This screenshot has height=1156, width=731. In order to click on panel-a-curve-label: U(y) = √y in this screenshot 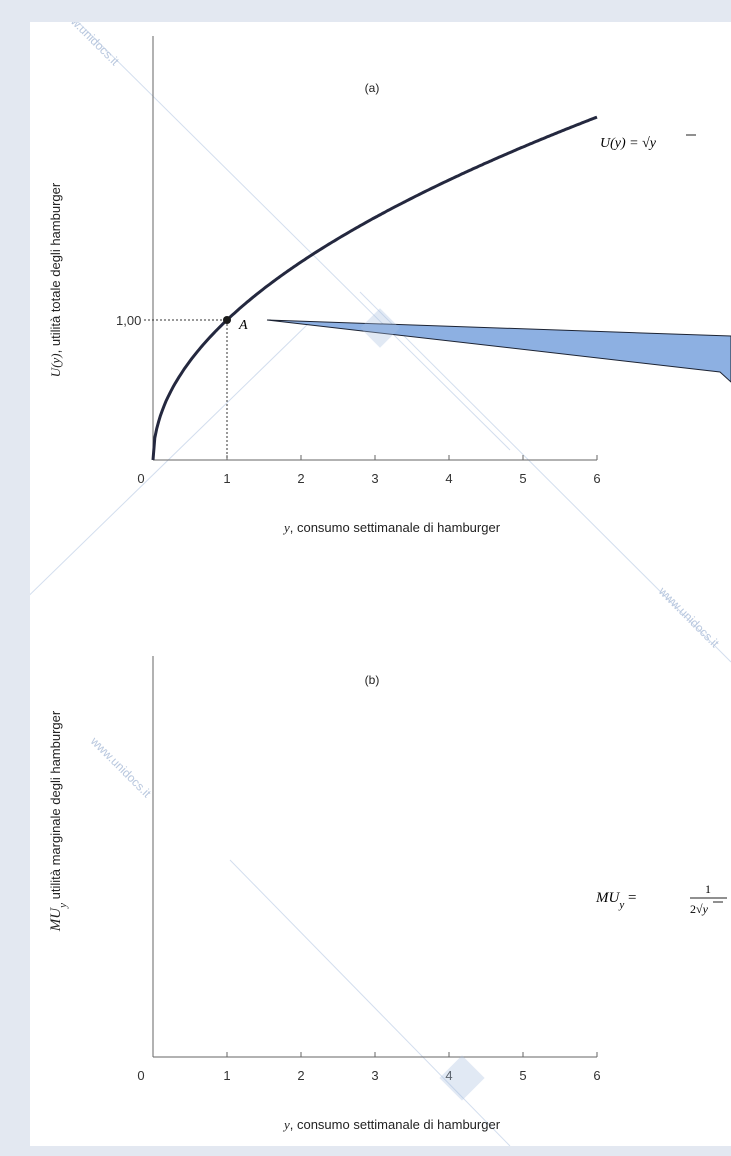, I will do `click(628, 143)`.